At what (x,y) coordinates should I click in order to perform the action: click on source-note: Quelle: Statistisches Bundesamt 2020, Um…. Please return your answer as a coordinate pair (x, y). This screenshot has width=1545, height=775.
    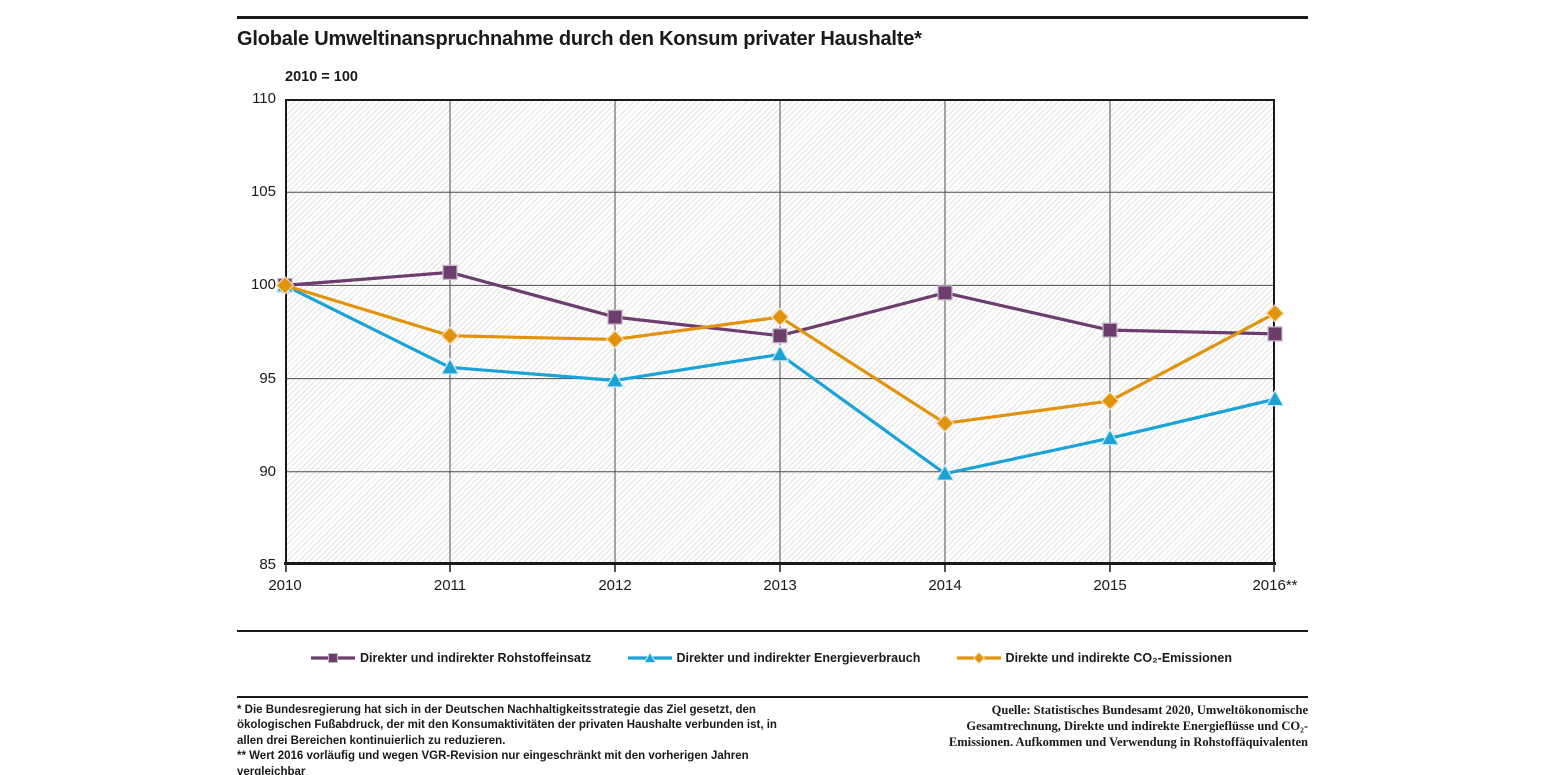
    Looking at the image, I should click on (1128, 726).